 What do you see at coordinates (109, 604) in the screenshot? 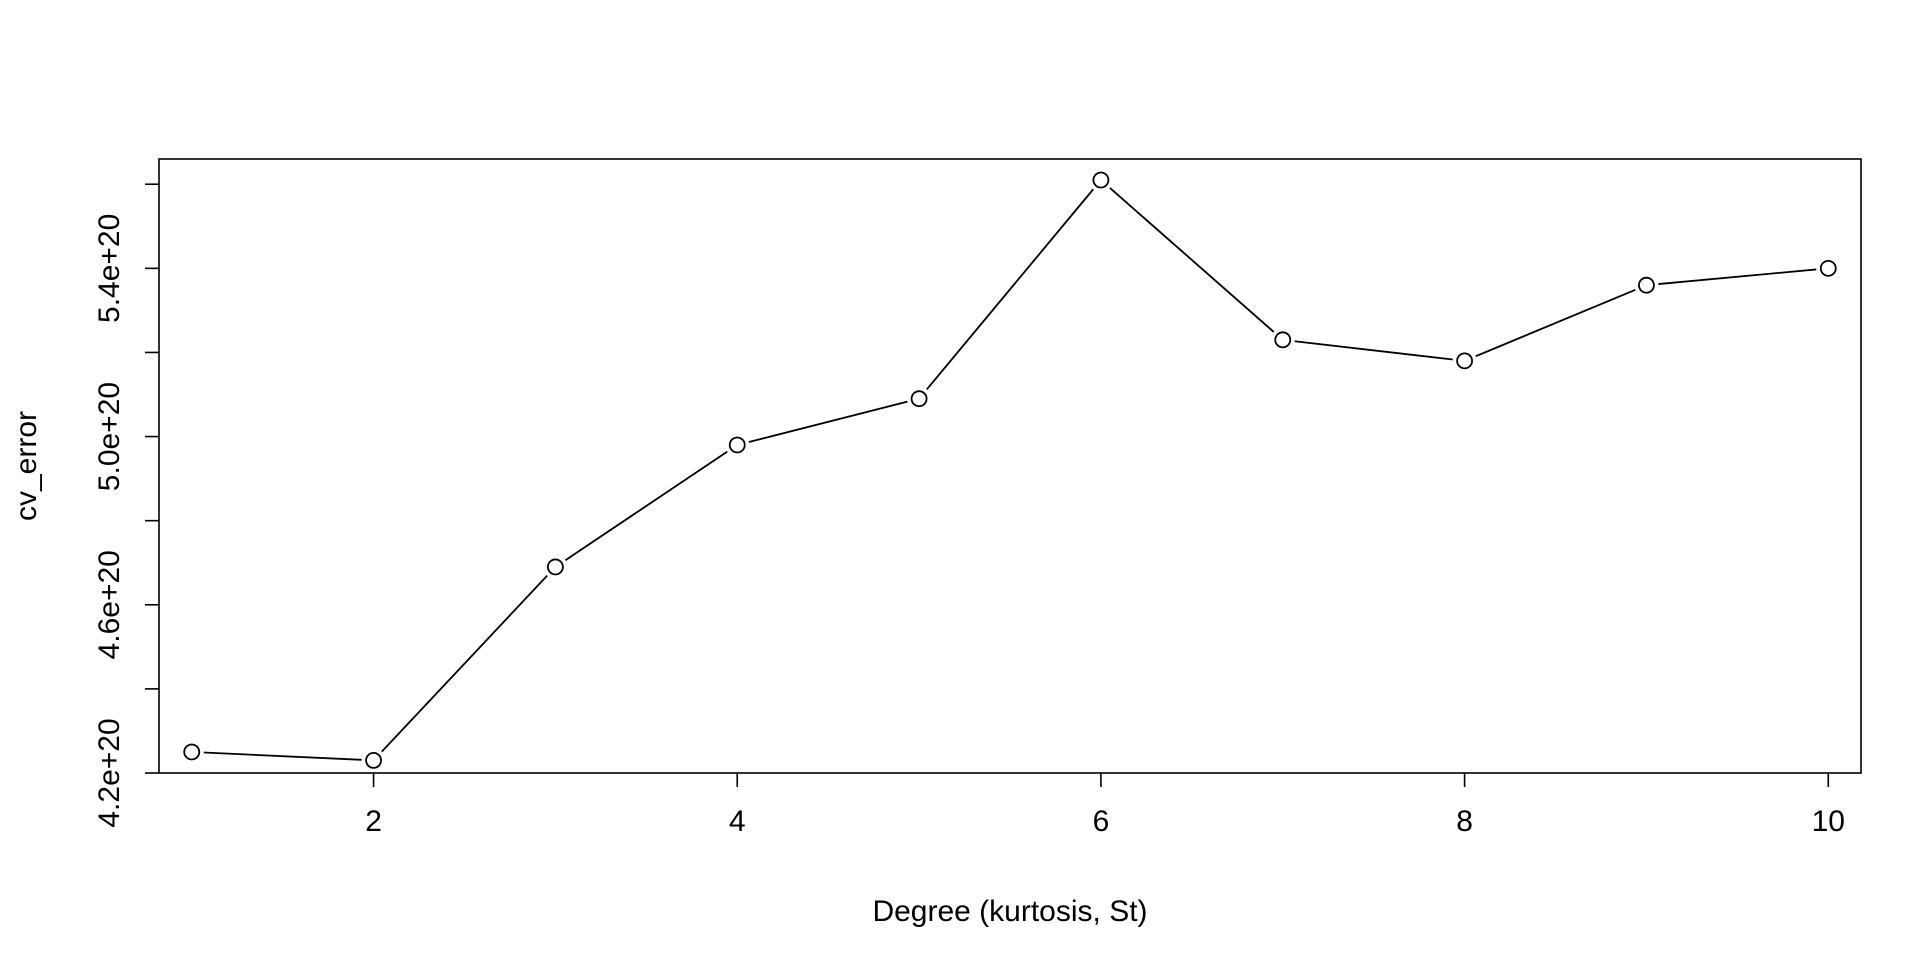
I see `y-tick-label: 4.6e+20` at bounding box center [109, 604].